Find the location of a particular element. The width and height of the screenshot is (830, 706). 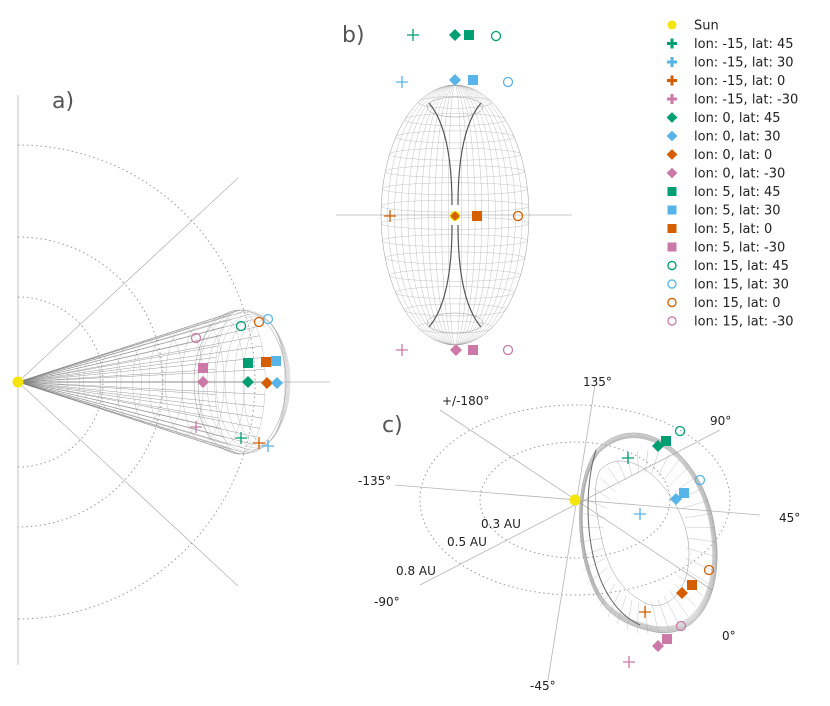

legend-item: lon: 5, lat: 30 is located at coordinates (724, 211).